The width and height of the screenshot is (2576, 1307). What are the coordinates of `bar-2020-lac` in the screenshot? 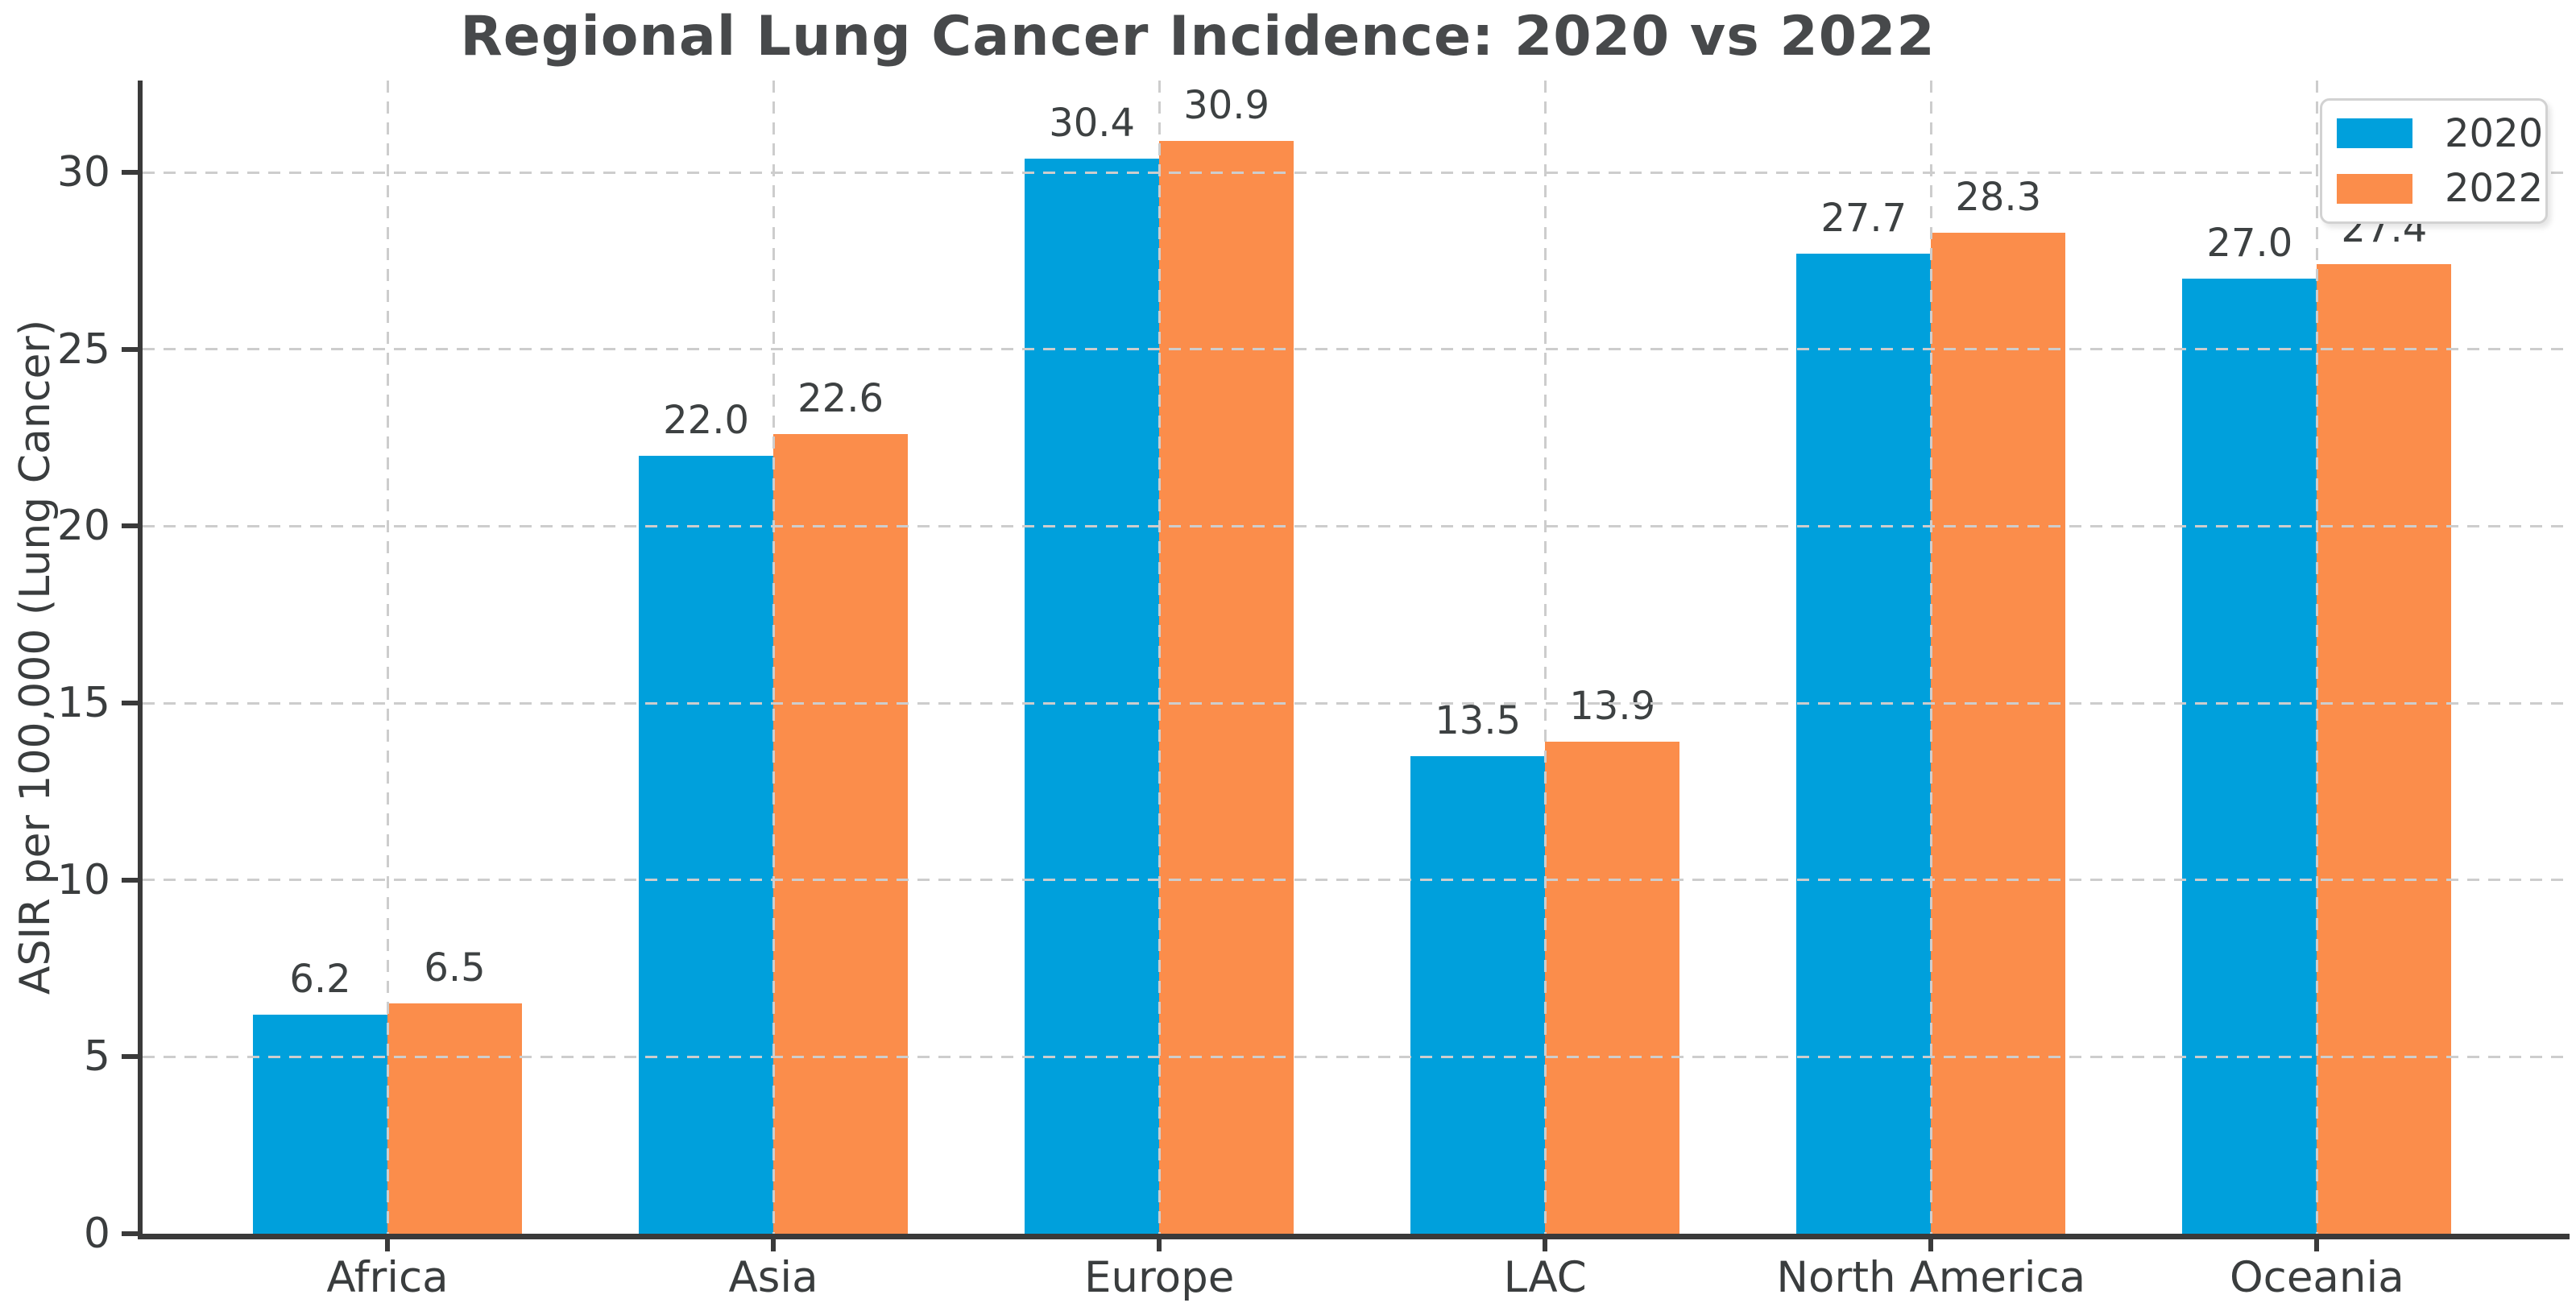 It's located at (1478, 995).